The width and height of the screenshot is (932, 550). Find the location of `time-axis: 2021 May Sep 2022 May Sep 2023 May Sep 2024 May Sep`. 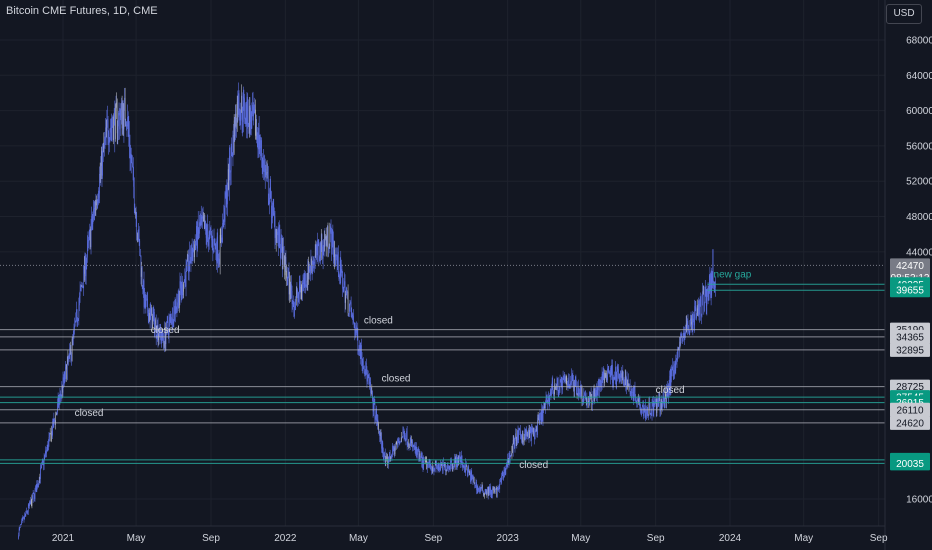

time-axis: 2021 May Sep 2022 May Sep 2023 May Sep 2024 May Sep is located at coordinates (444, 534).